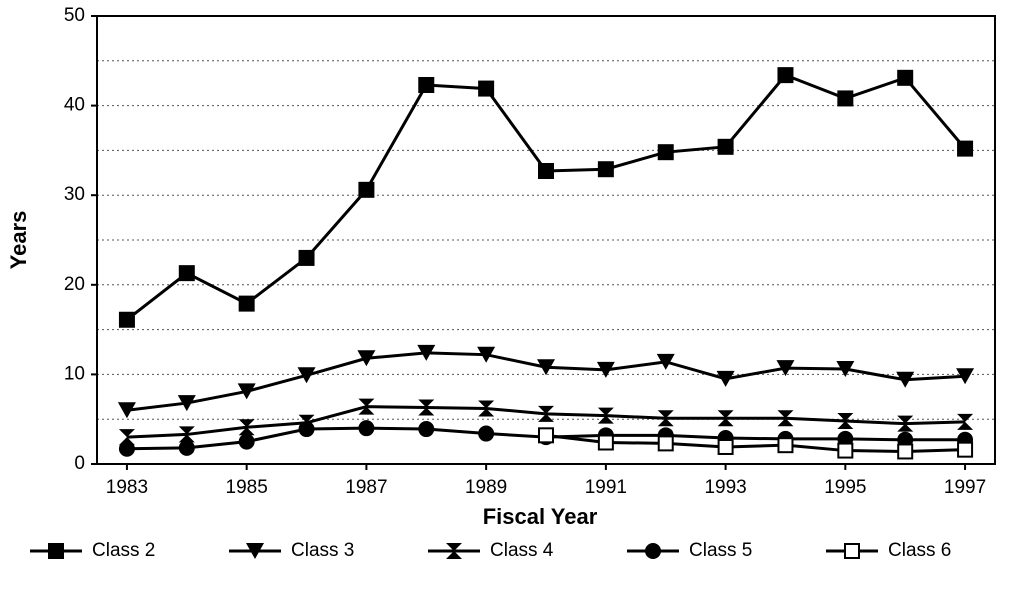 The image size is (1030, 590). What do you see at coordinates (127, 487) in the screenshot?
I see `x-tick-label: 1983` at bounding box center [127, 487].